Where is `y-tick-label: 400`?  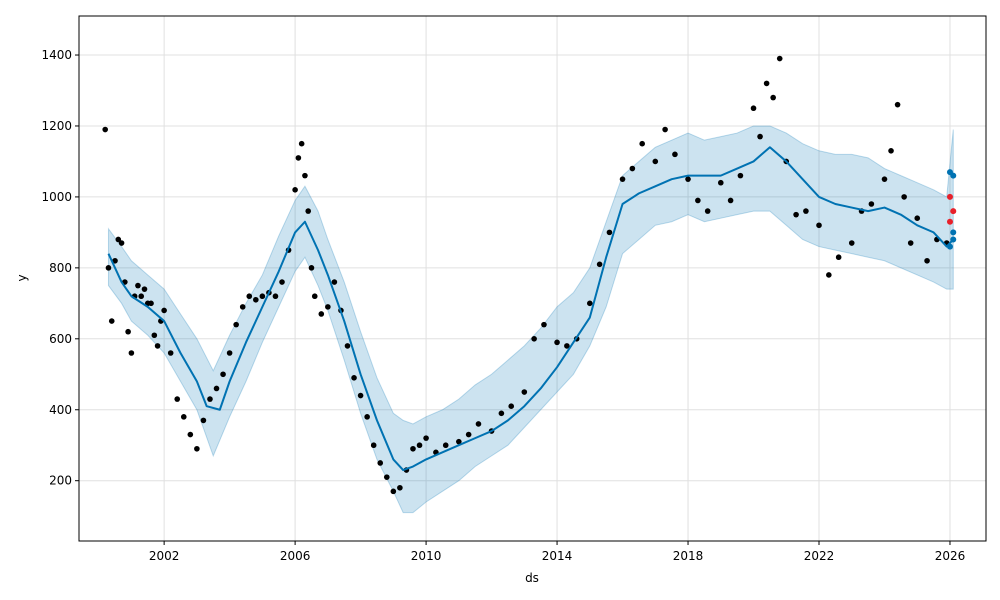
y-tick-label: 400 is located at coordinates (60, 410).